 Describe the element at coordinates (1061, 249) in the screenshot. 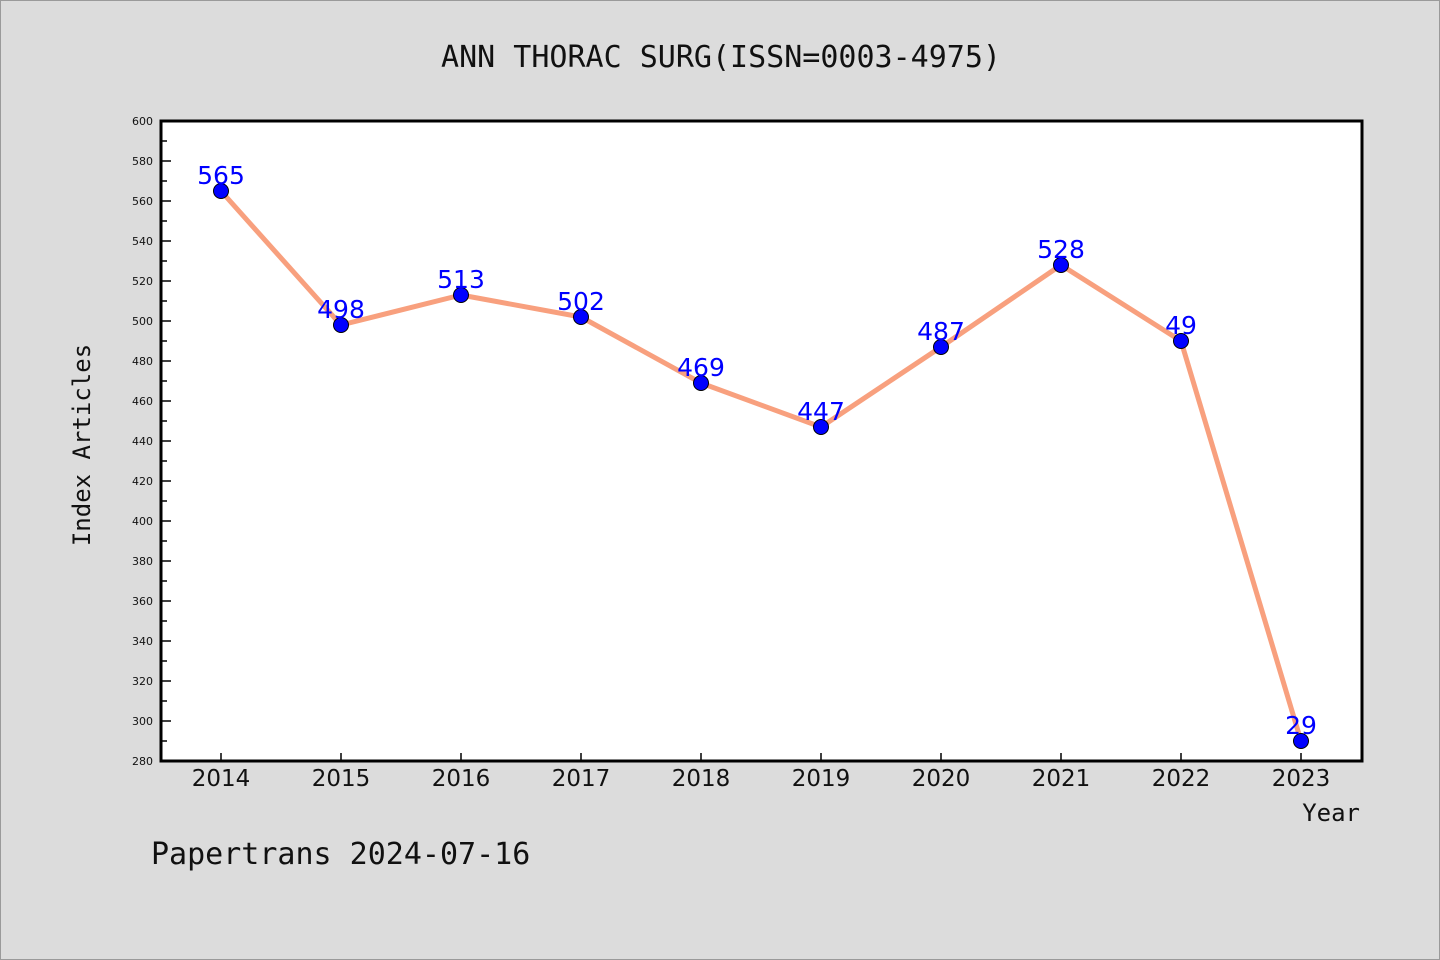

I see `data-label: 528` at that location.